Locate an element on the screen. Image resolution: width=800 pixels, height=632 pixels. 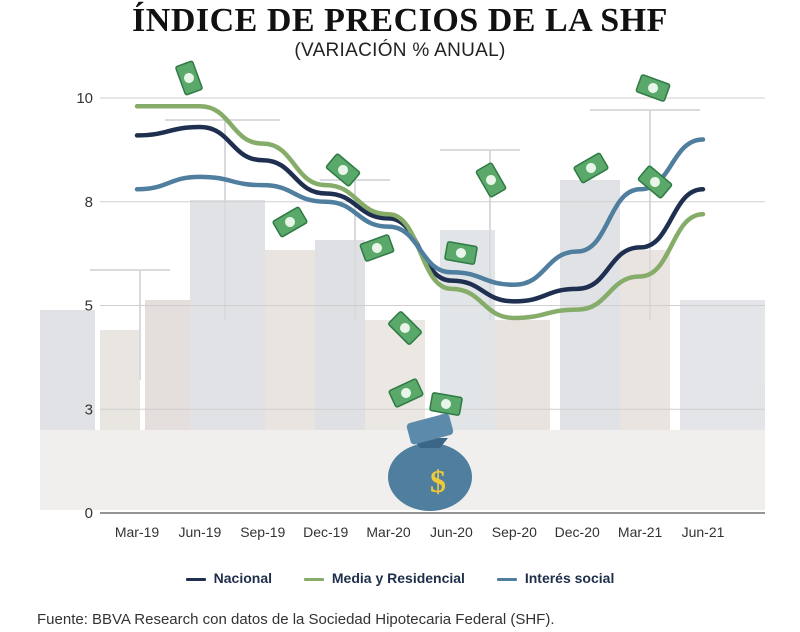
legend-item-interes-social: Interés social is located at coordinates (555, 578).